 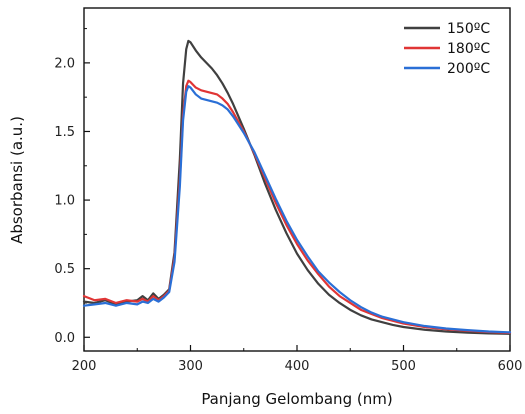 What do you see at coordinates (64, 201) in the screenshot?
I see `y-tick-label: 1.0` at bounding box center [64, 201].